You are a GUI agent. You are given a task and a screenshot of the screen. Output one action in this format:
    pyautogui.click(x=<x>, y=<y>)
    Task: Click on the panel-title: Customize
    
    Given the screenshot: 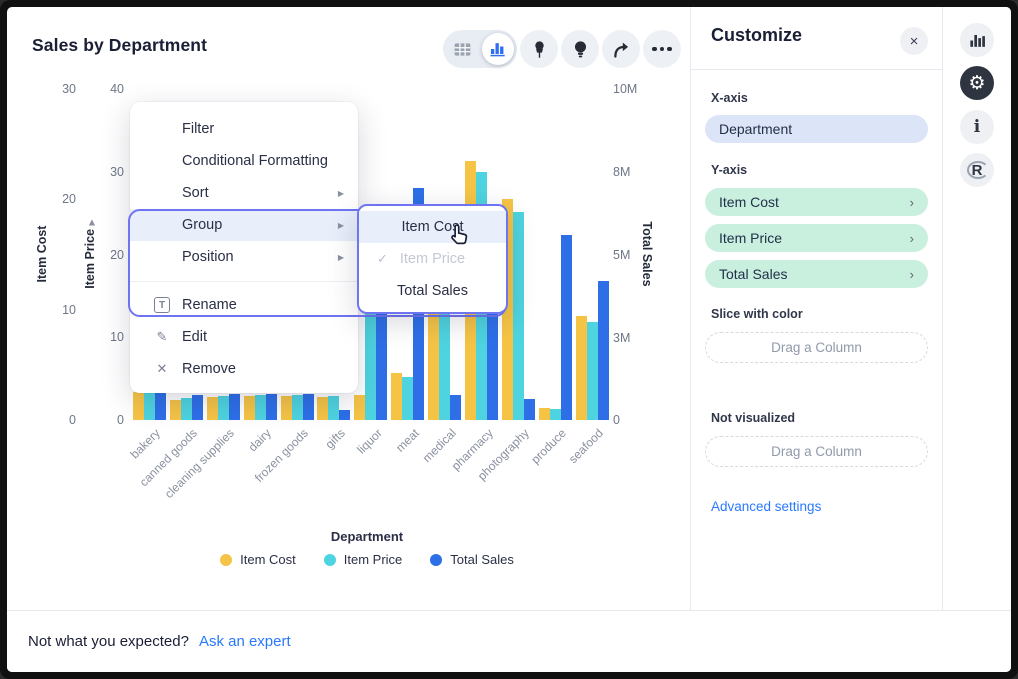 What is the action you would take?
    pyautogui.click(x=757, y=35)
    